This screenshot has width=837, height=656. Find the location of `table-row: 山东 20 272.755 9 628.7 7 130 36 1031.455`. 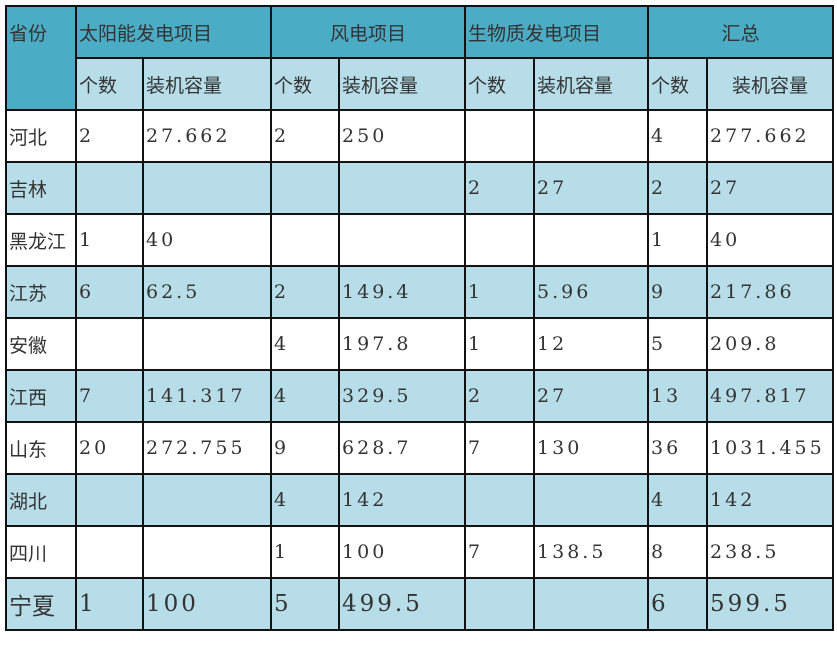

table-row: 山东 20 272.755 9 628.7 7 130 36 1031.455 is located at coordinates (420, 448).